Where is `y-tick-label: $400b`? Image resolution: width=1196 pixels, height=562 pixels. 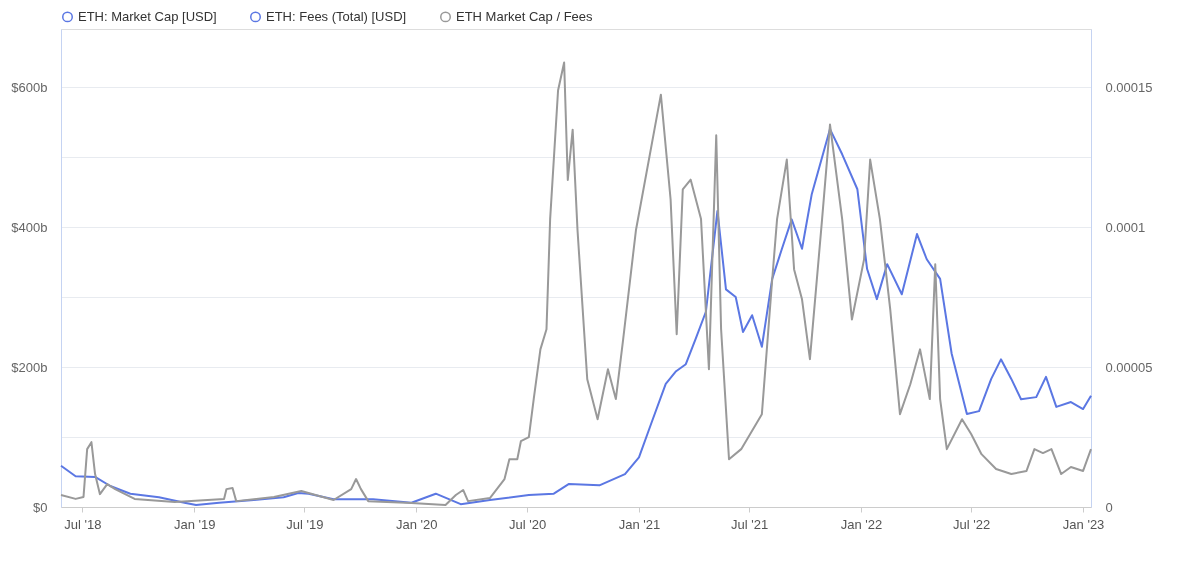
y-tick-label: $400b is located at coordinates (29, 227).